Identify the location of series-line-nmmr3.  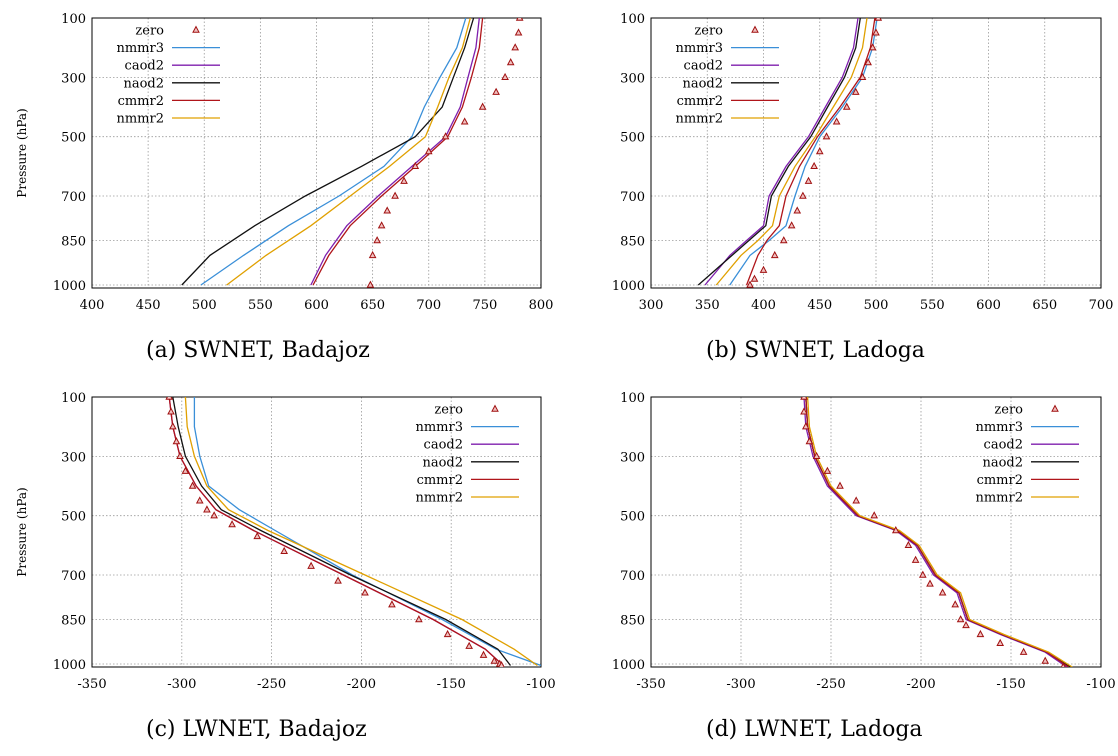
(333, 152).